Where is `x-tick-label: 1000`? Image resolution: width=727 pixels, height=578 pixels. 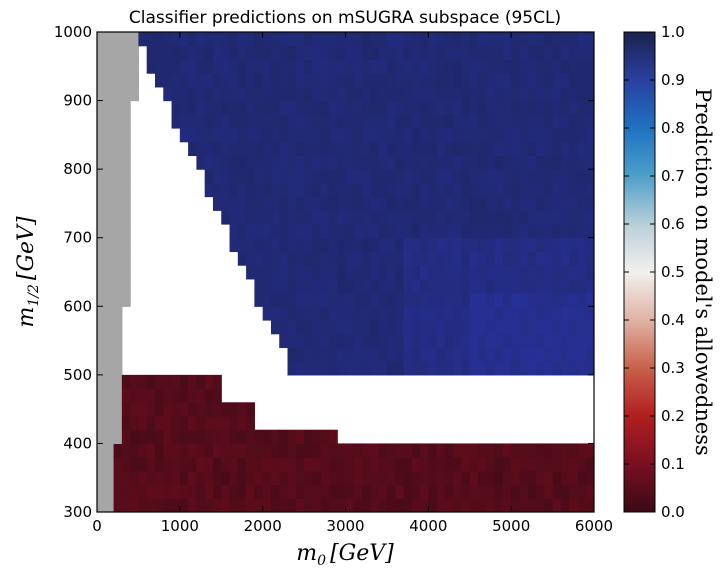 x-tick-label: 1000 is located at coordinates (180, 526).